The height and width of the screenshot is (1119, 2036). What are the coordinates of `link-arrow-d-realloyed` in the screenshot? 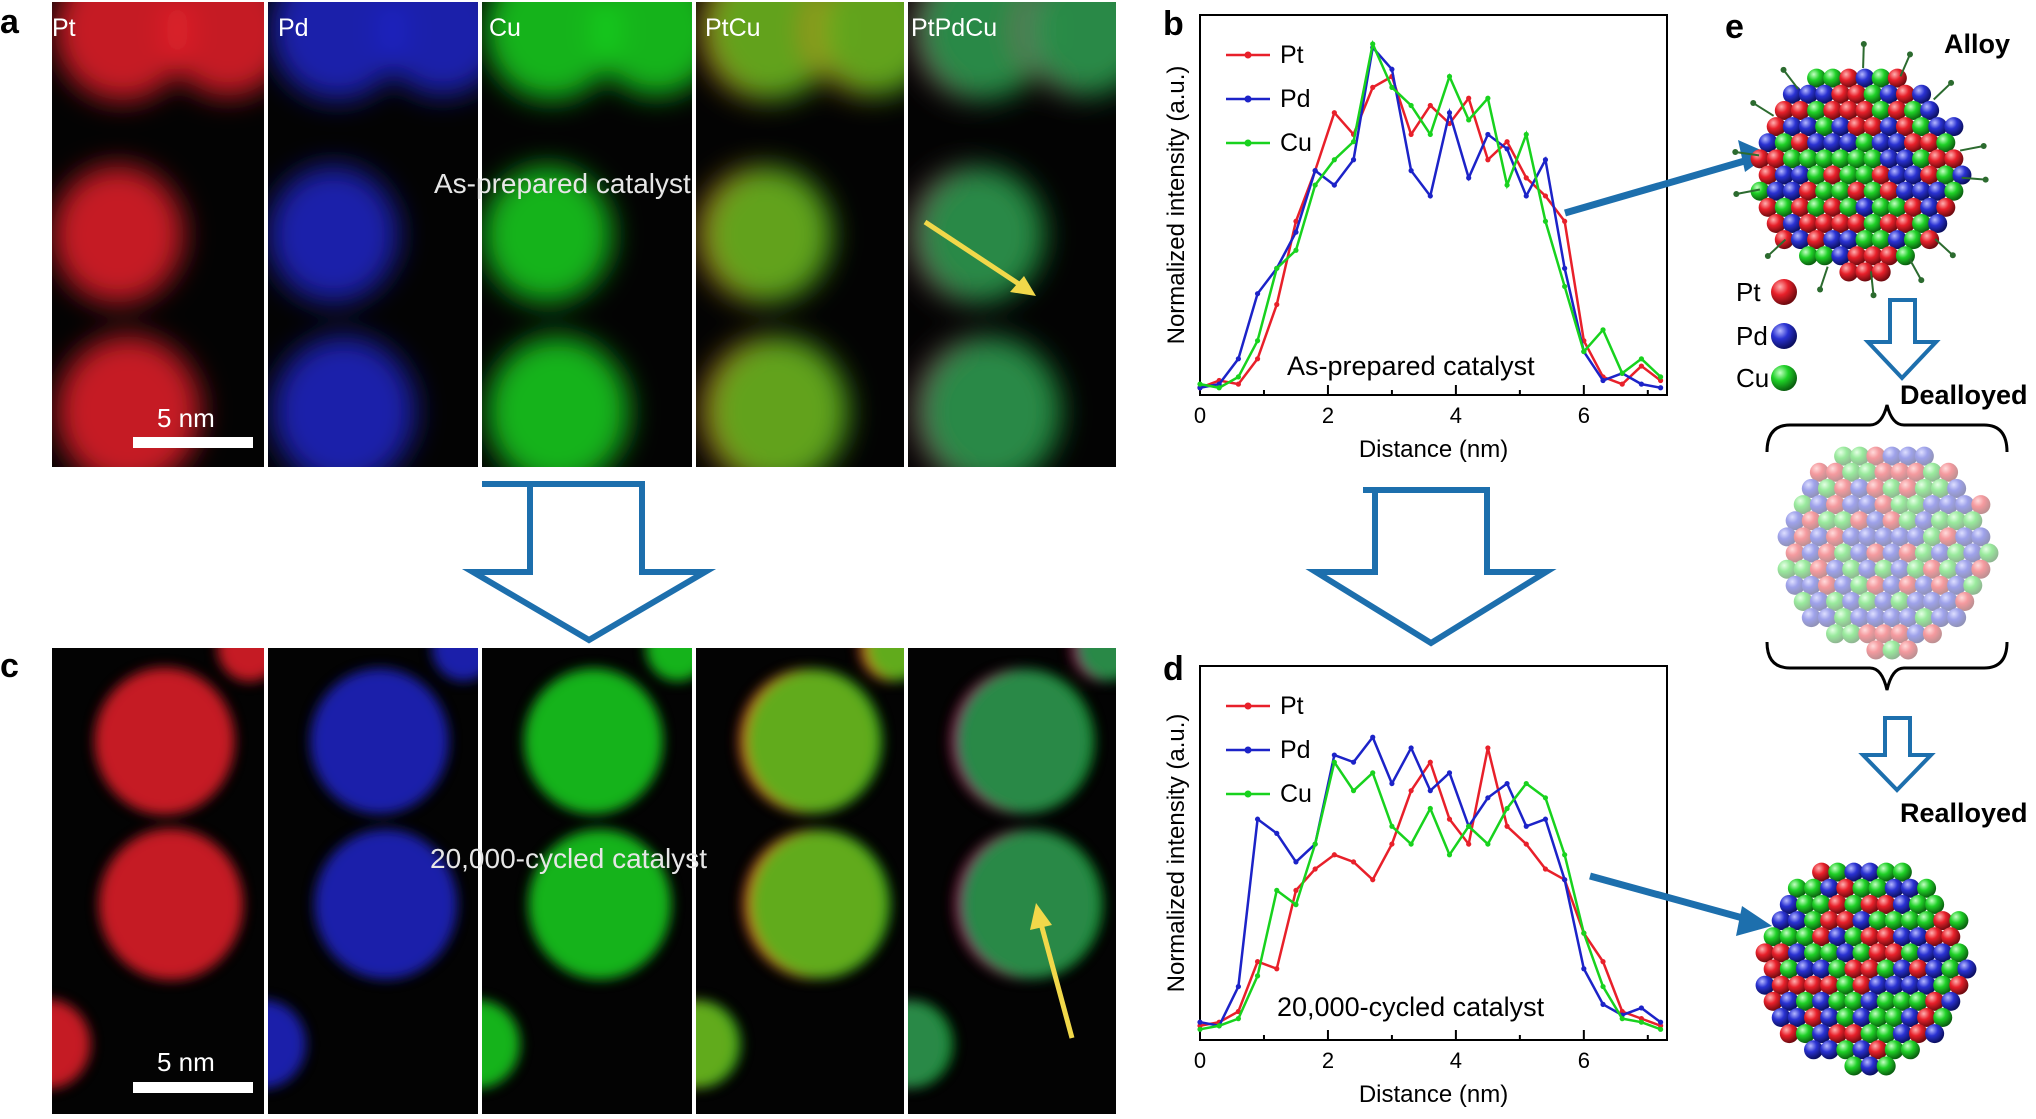 It's located at (1670, 898).